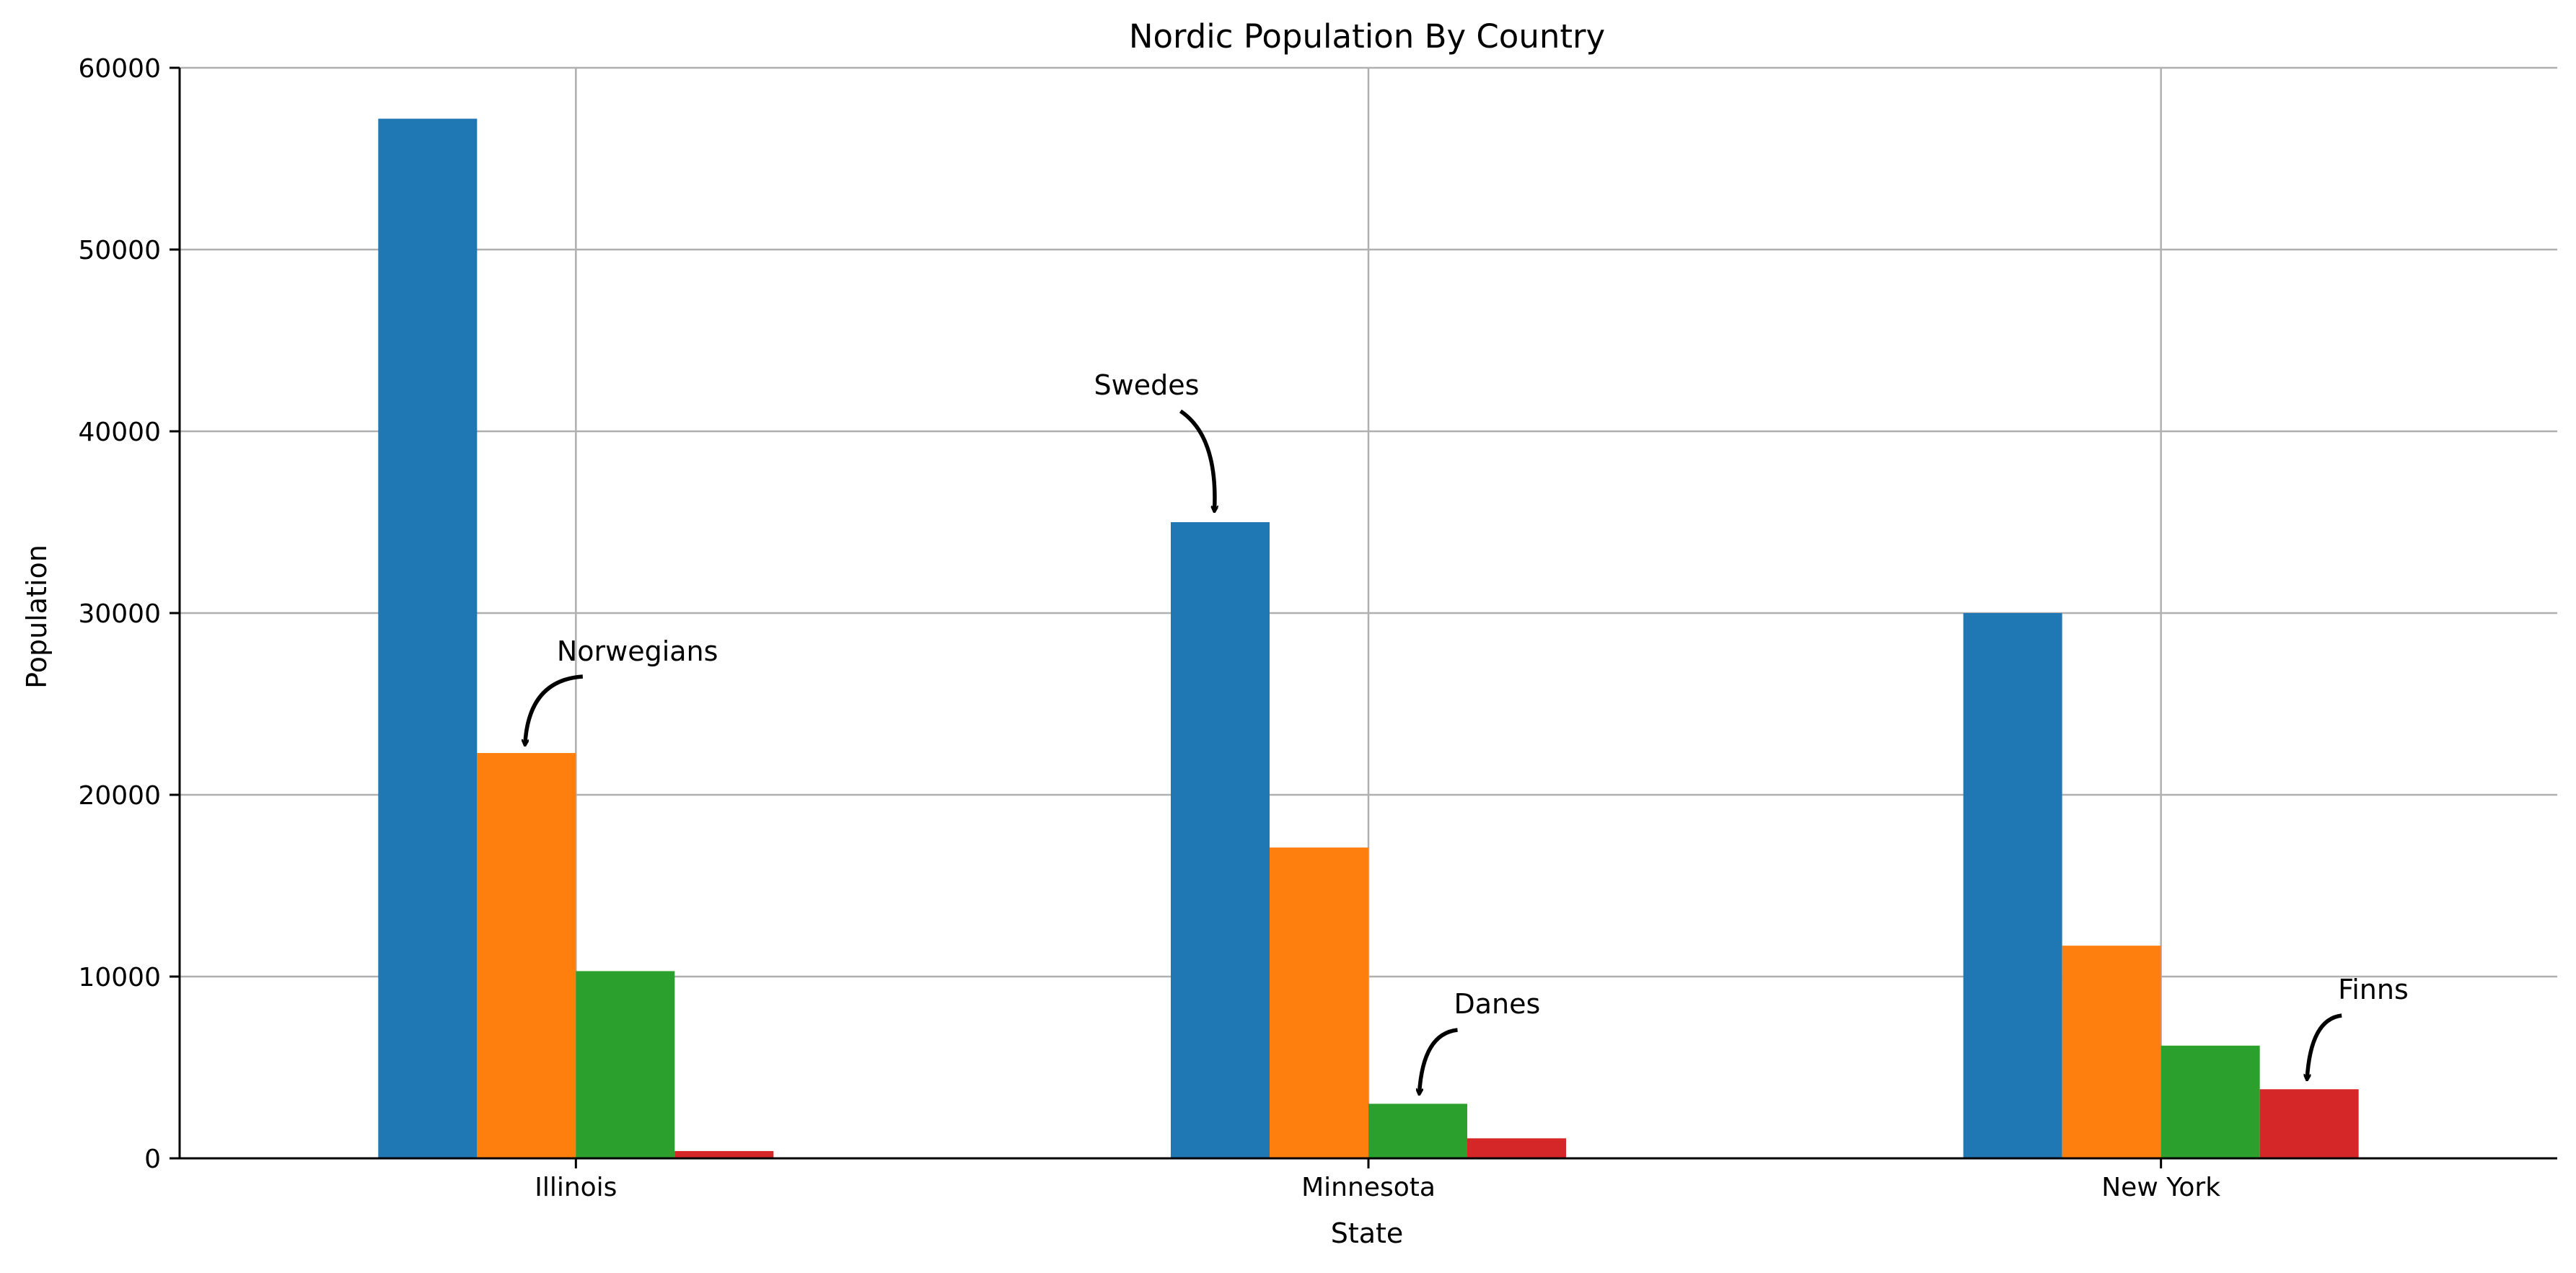  Describe the element at coordinates (119, 69) in the screenshot. I see `y-tick-label: 60000` at that location.